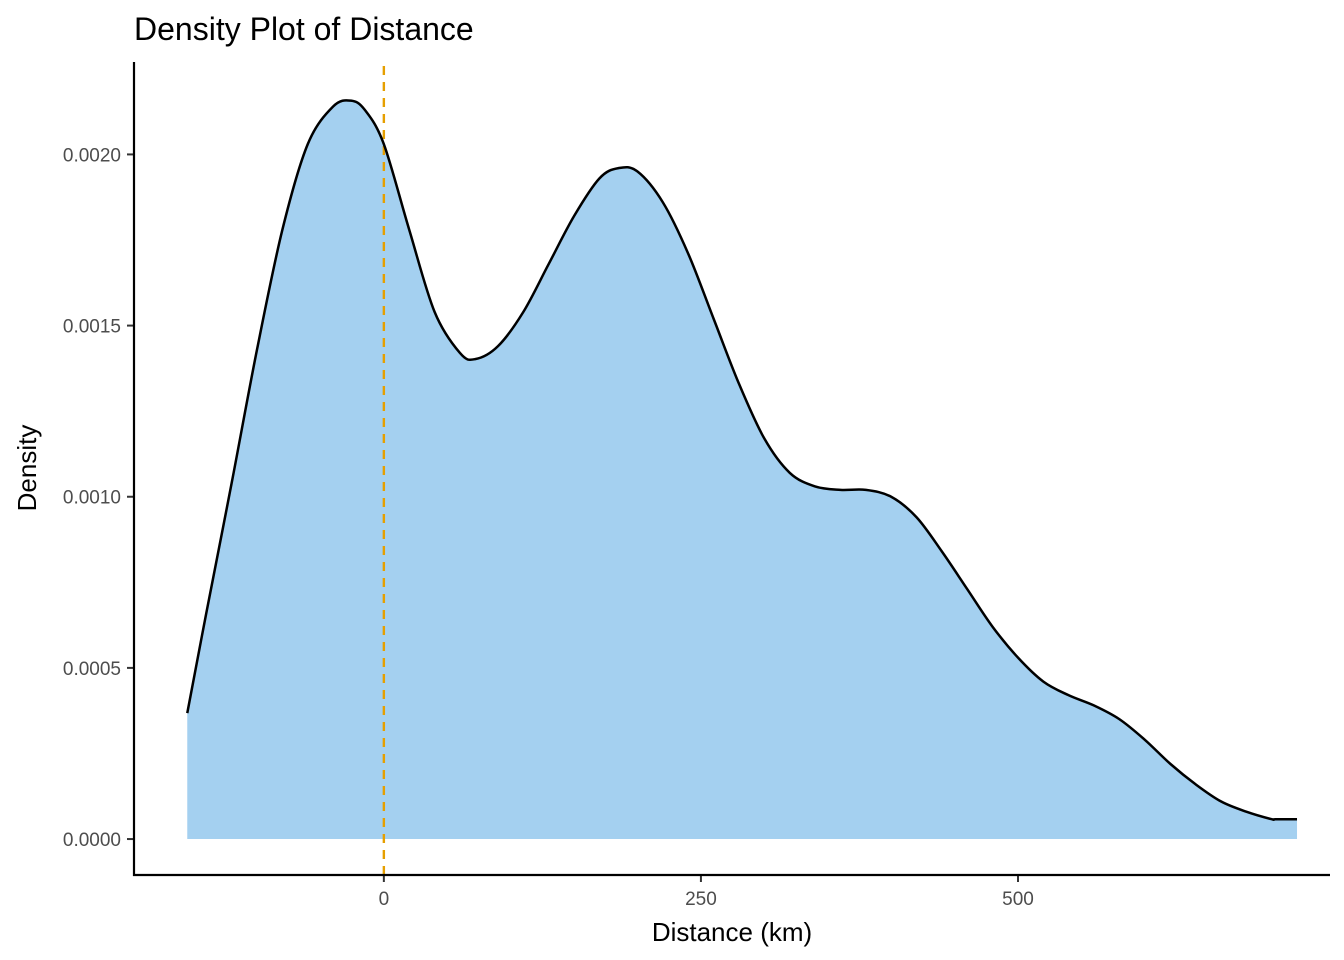  What do you see at coordinates (732, 932) in the screenshot?
I see `x-axis-label: Distance (km)` at bounding box center [732, 932].